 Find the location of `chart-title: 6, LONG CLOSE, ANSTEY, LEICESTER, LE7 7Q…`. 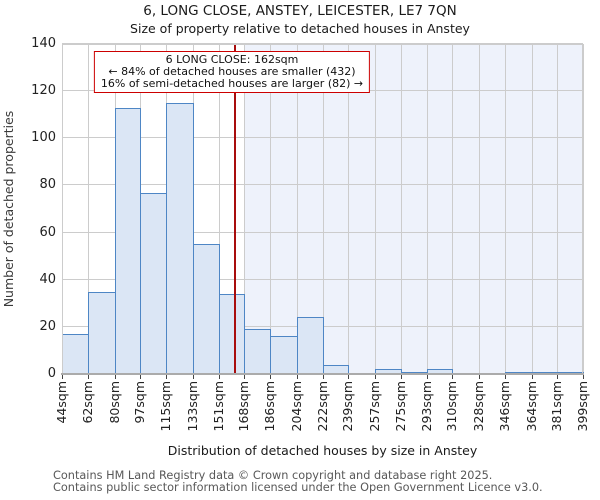

chart-title: 6, LONG CLOSE, ANSTEY, LEICESTER, LE7 7Q… is located at coordinates (300, 11).